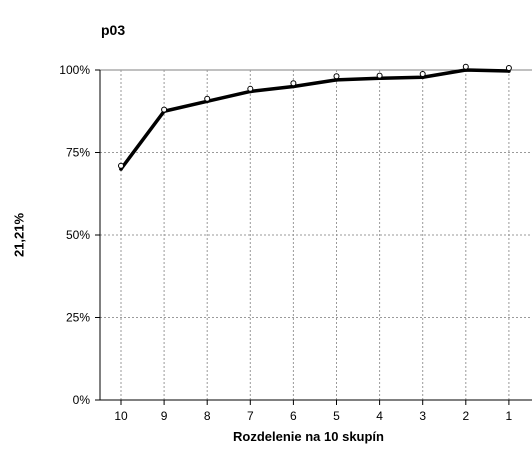  Describe the element at coordinates (74, 70) in the screenshot. I see `y-tick-label: 100%` at that location.